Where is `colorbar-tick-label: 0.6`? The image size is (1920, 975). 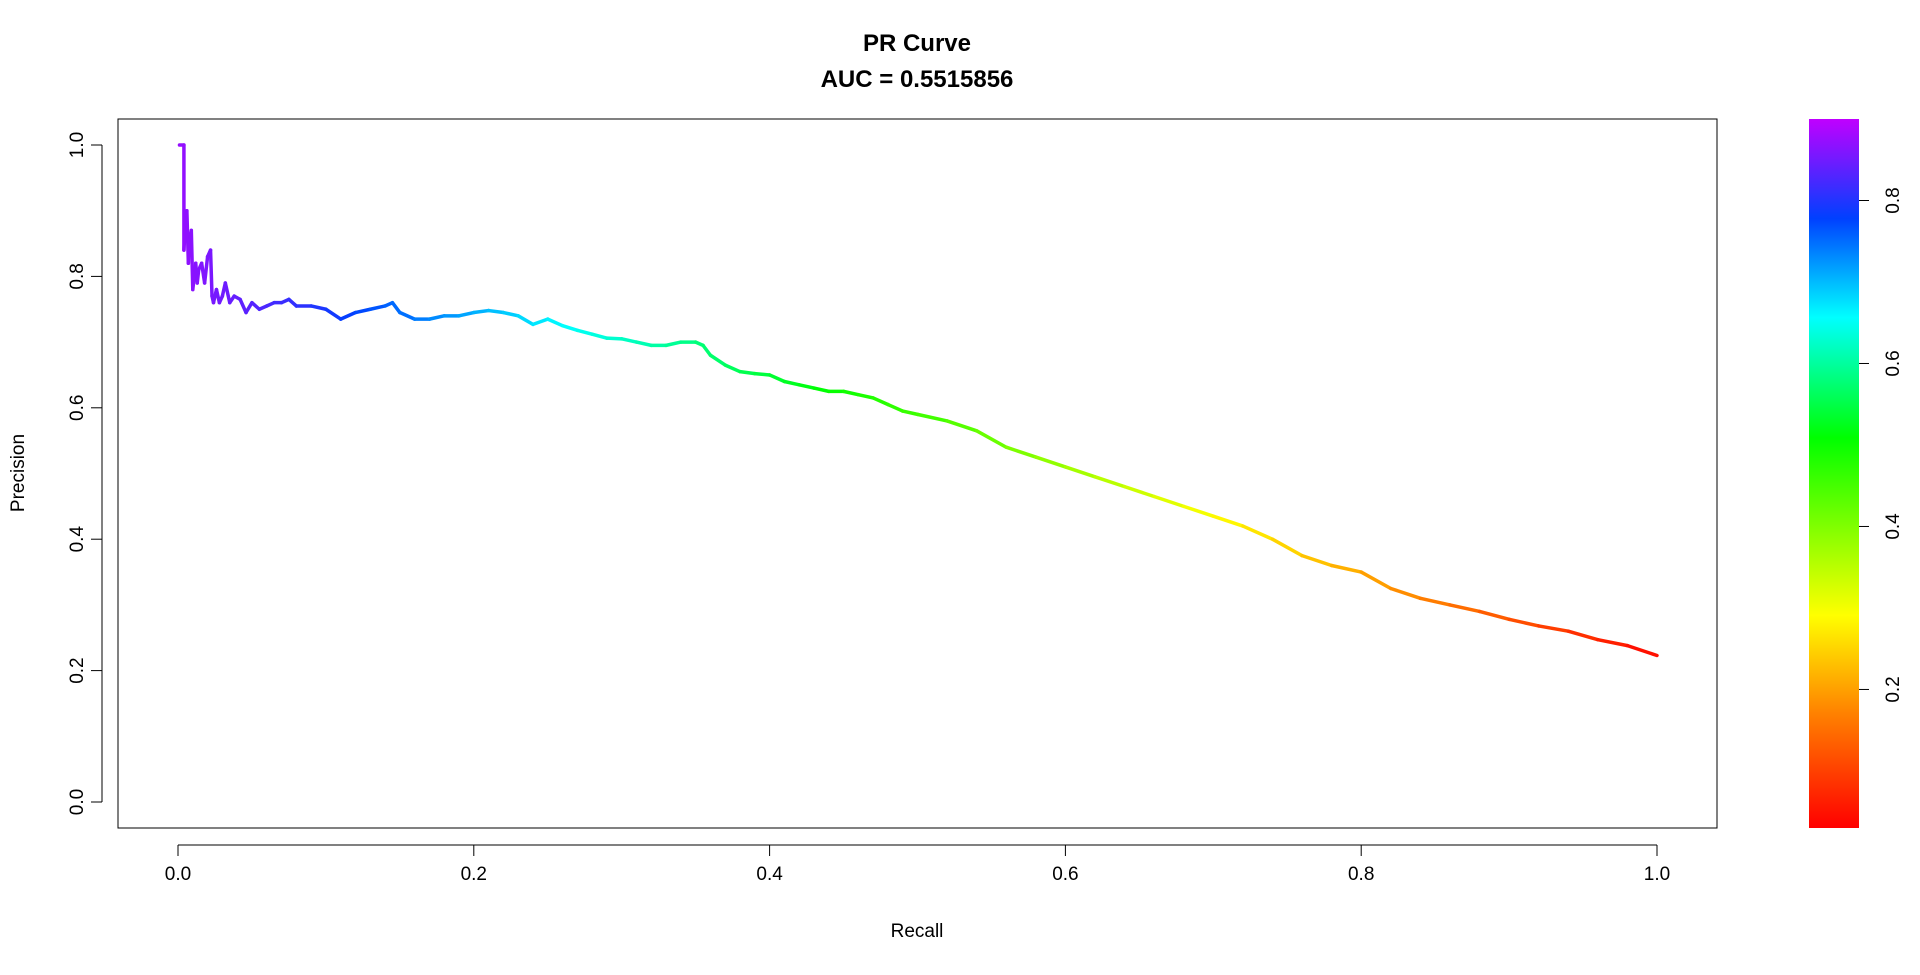 colorbar-tick-label: 0.6 is located at coordinates (1893, 363).